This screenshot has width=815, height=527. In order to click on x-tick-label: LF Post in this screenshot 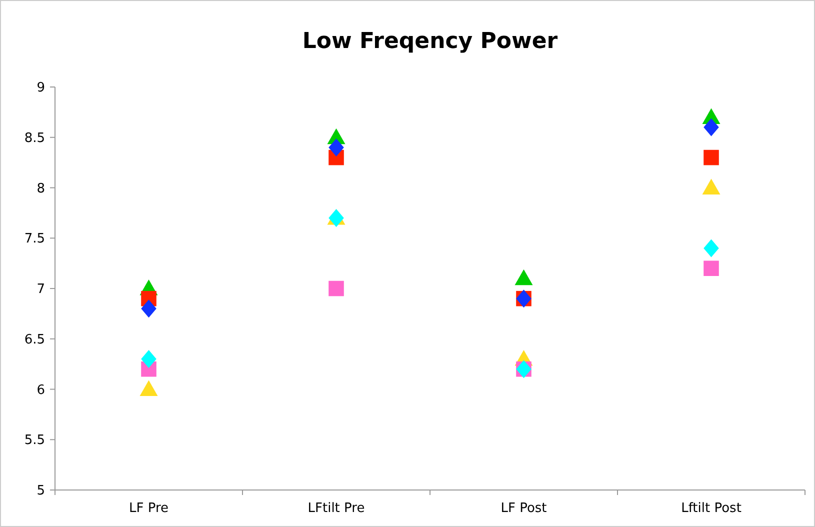, I will do `click(523, 508)`.